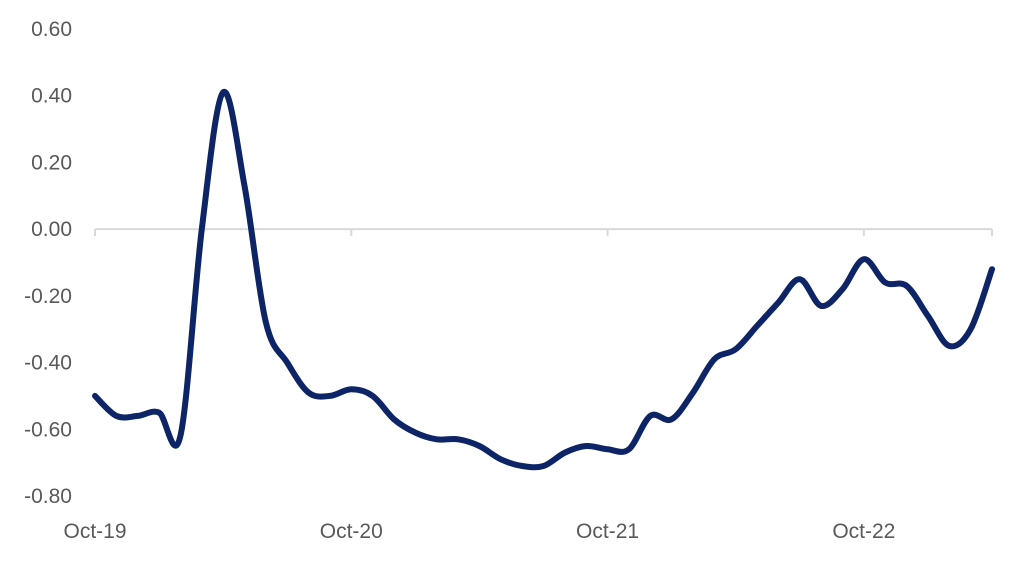 The image size is (1024, 568). Describe the element at coordinates (51, 29) in the screenshot. I see `y-tick-label: 0.60` at that location.